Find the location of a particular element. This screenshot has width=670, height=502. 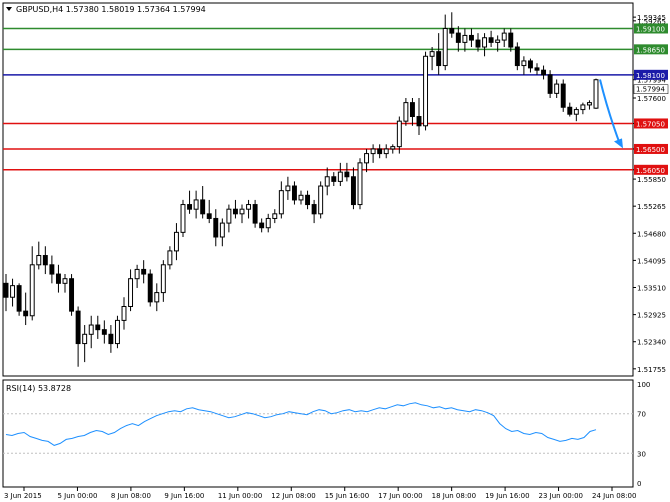

current-price-label: 1.57994 is located at coordinates (650, 90).